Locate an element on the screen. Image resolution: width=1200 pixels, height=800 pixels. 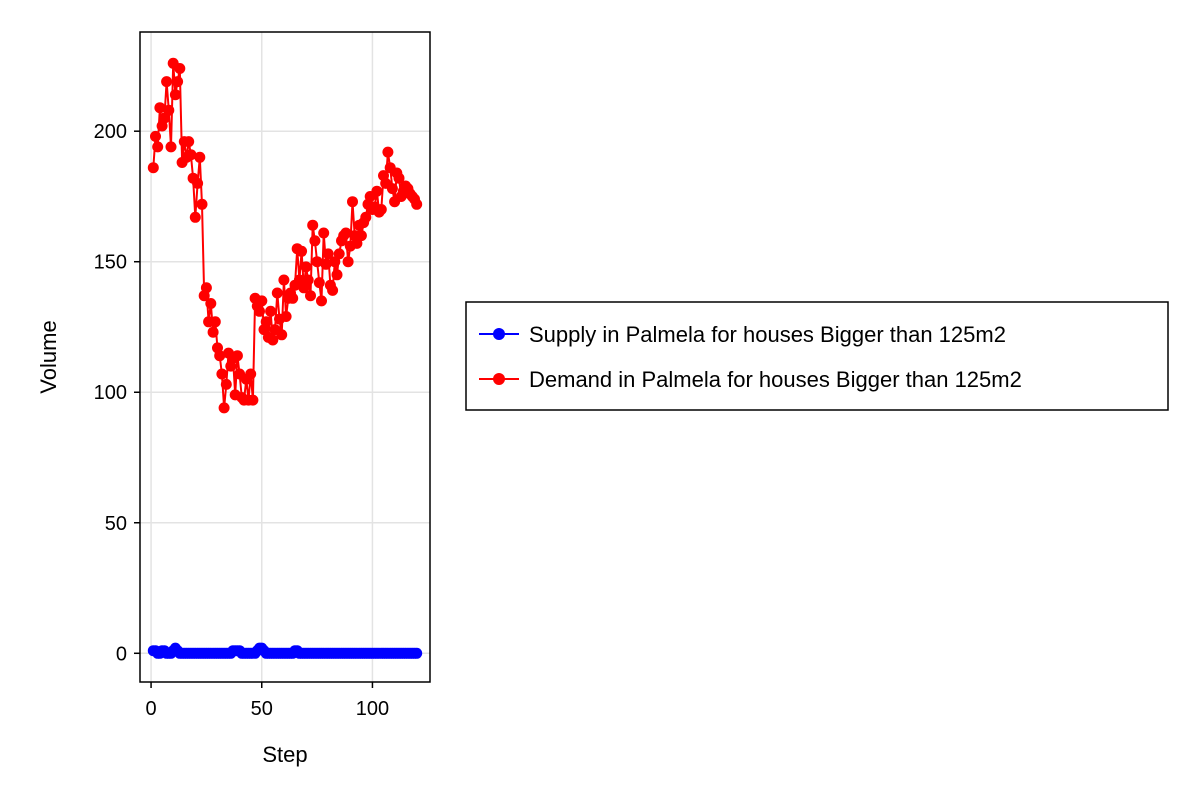
data-point-supply is located at coordinates (417, 653).